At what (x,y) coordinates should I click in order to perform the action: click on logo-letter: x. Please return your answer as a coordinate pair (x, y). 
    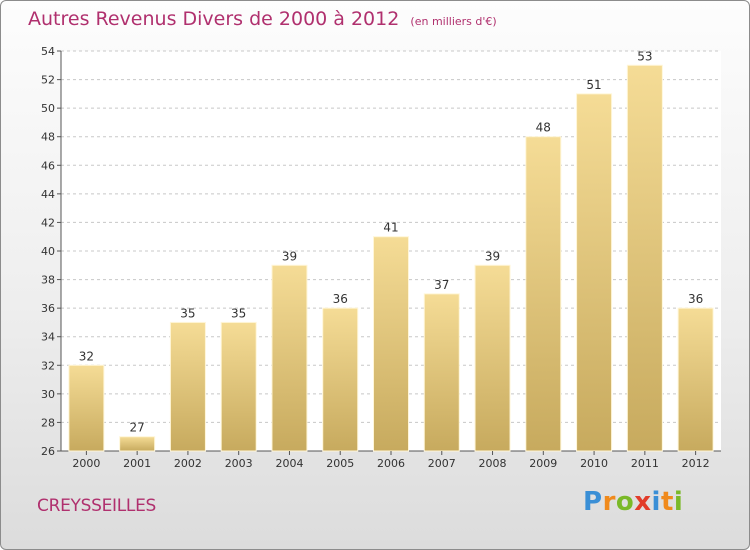
    Looking at the image, I should click on (643, 502).